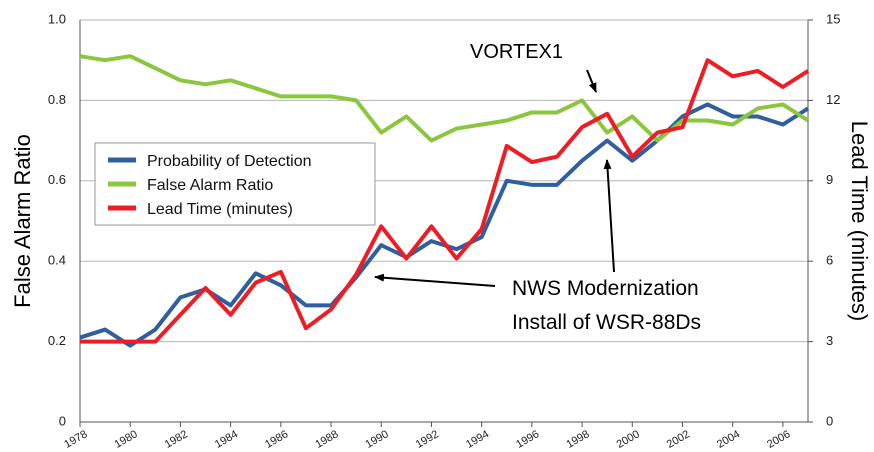  Describe the element at coordinates (377, 439) in the screenshot. I see `x-tick-label: 1990` at that location.